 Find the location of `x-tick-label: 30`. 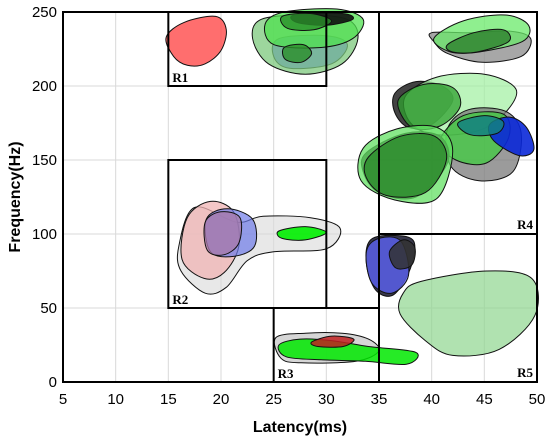

x-tick-label: 30 is located at coordinates (326, 399).